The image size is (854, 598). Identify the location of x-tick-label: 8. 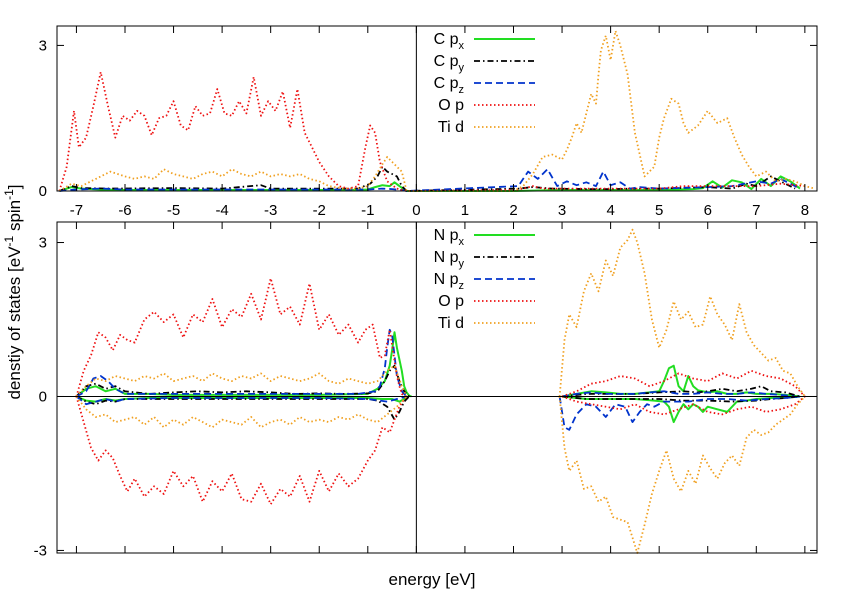
(805, 210).